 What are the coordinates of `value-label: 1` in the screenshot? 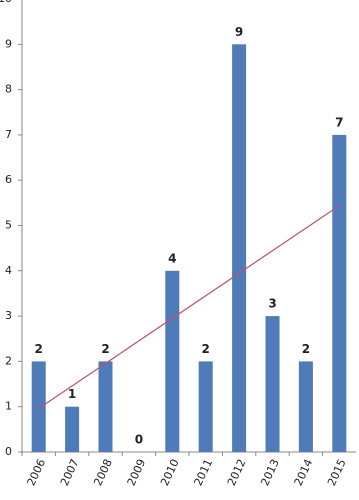 It's located at (72, 394).